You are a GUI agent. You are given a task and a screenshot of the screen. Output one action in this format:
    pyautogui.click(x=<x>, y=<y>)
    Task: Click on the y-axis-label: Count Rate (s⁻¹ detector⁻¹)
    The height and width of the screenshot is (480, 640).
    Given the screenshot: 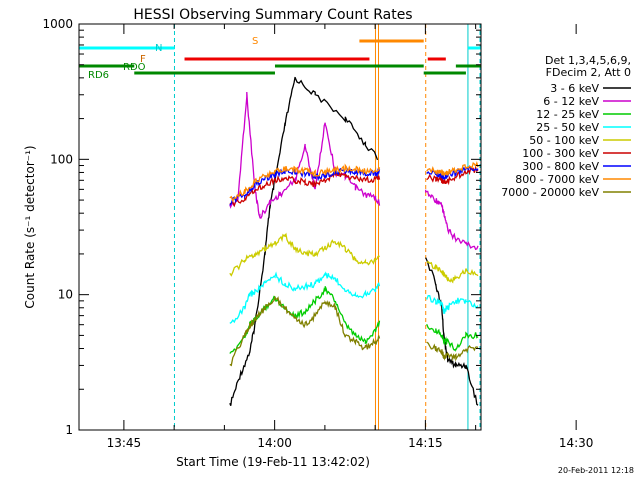 What is the action you would take?
    pyautogui.click(x=30, y=226)
    